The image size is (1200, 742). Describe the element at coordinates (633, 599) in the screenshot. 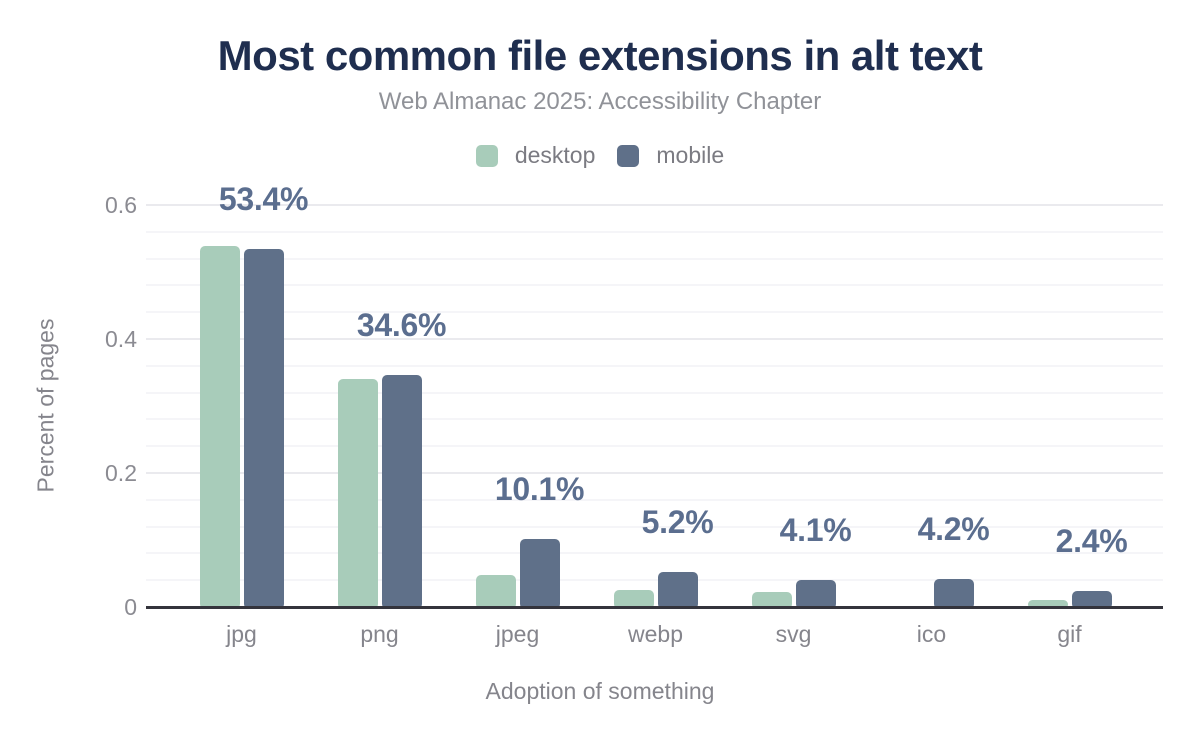

I see `bar-desktop-webp` at that location.